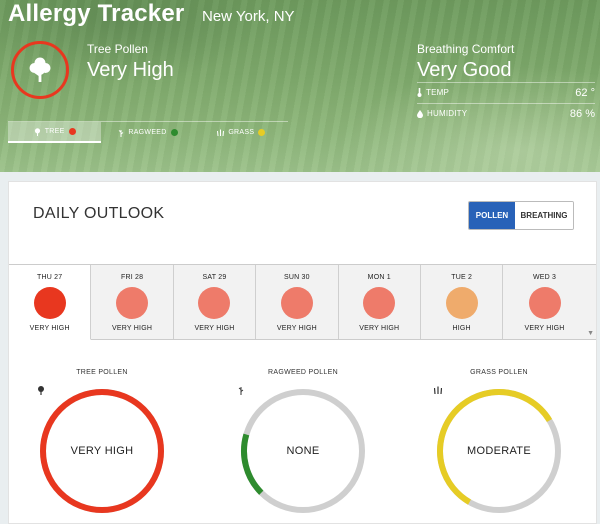 This screenshot has height=524, width=600. What do you see at coordinates (96, 13) in the screenshot?
I see `app-title: Allergy Tracker` at bounding box center [96, 13].